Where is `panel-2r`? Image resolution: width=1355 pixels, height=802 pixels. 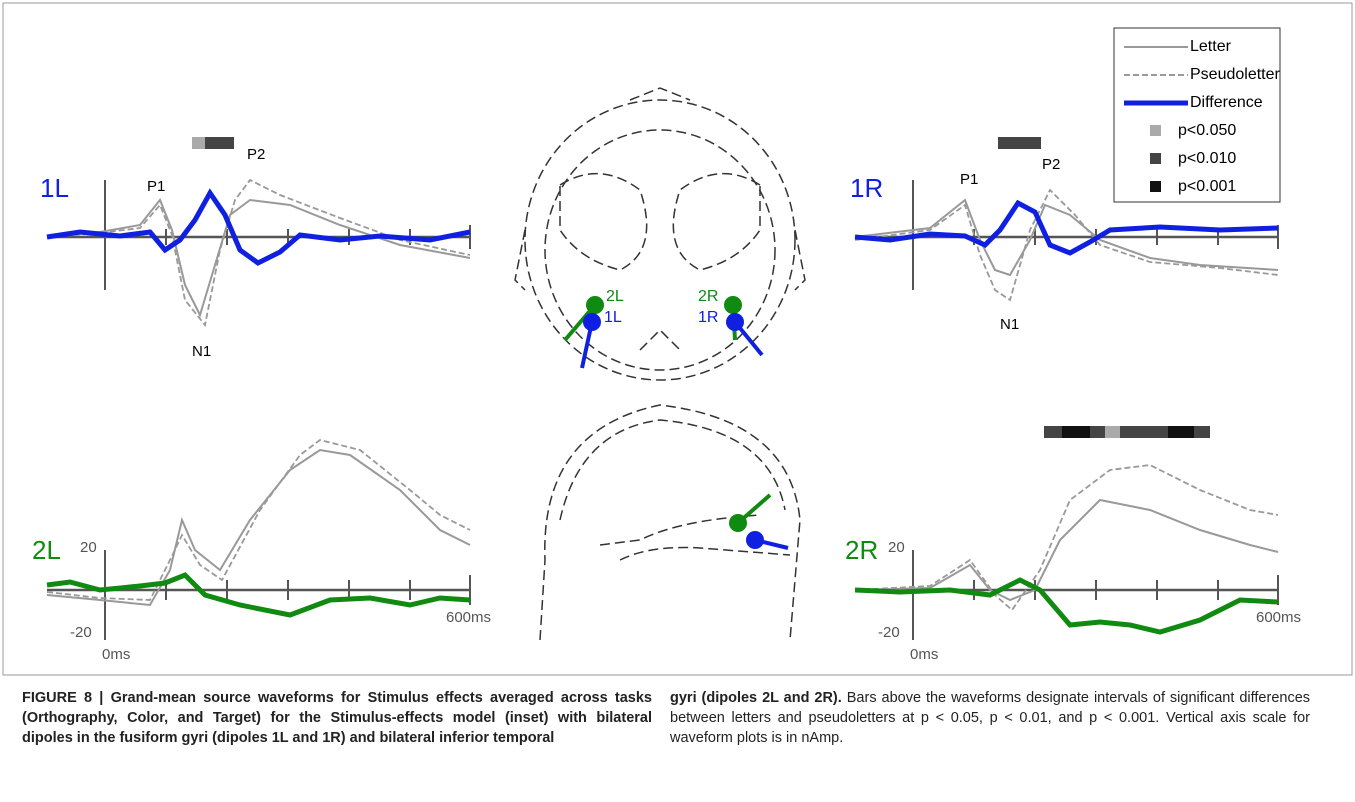
panel-2r is located at coordinates (1066, 533).